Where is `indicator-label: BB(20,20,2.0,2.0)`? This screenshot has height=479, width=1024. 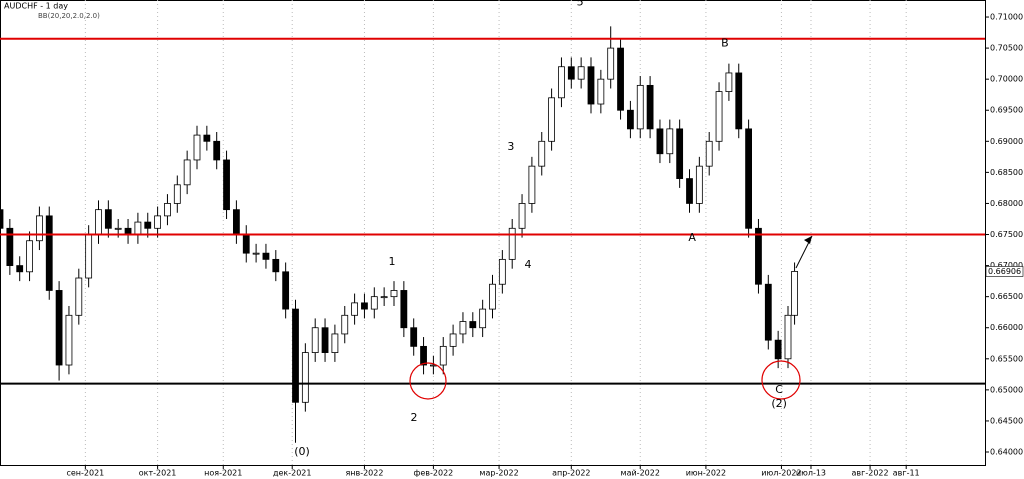
indicator-label: BB(20,20,2.0,2.0) is located at coordinates (69, 16).